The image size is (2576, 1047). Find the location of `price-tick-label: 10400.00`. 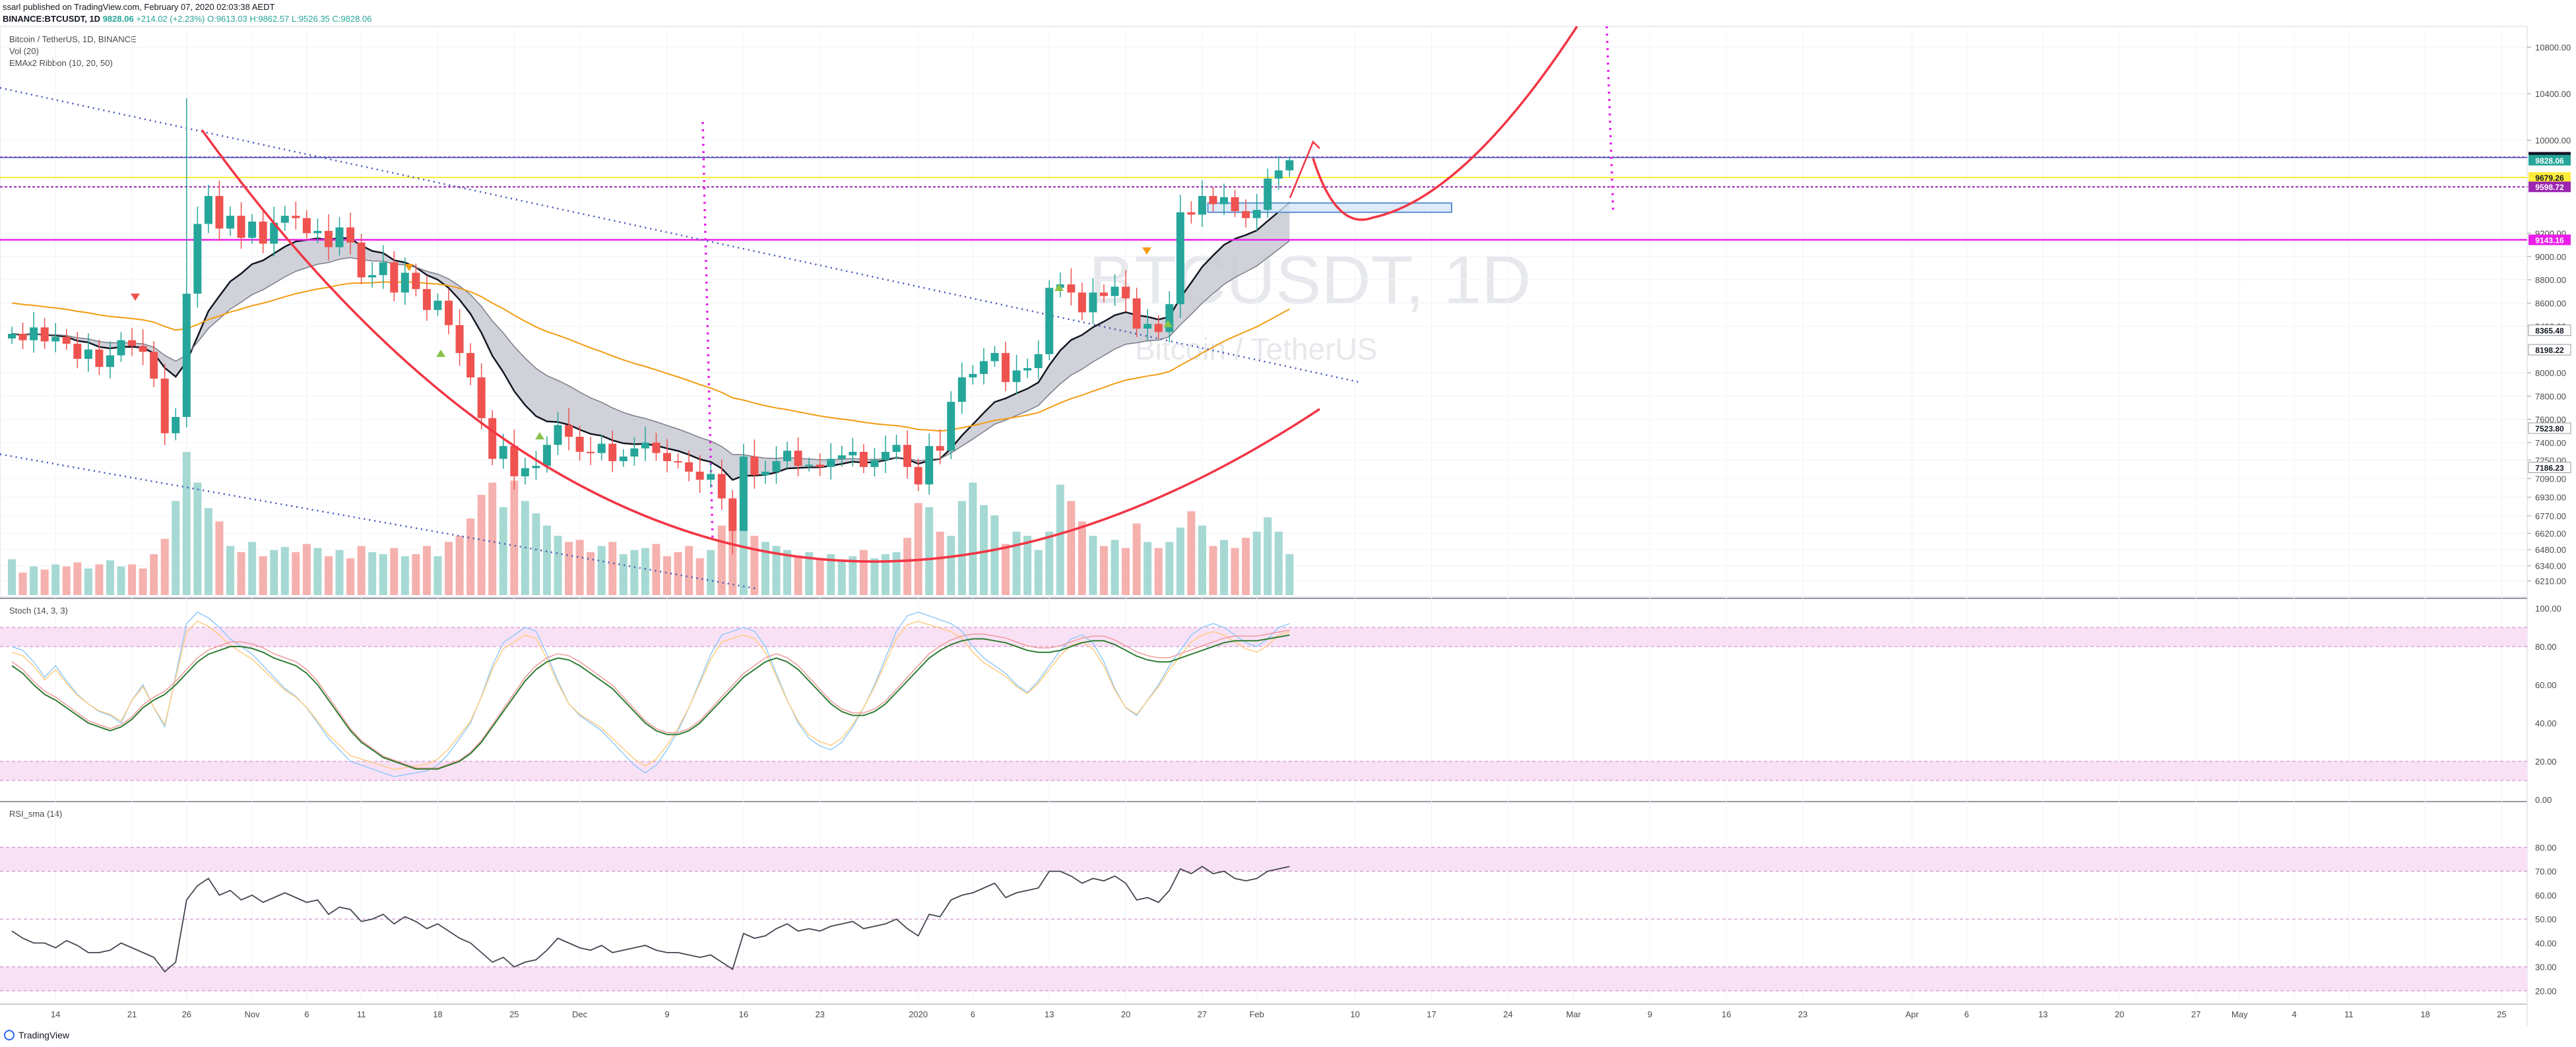

price-tick-label: 10400.00 is located at coordinates (2553, 94).